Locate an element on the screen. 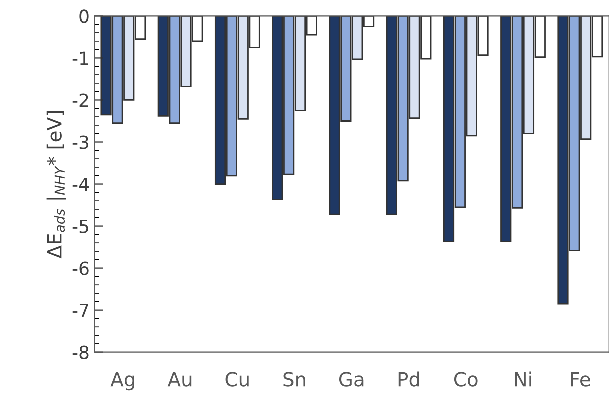 This screenshot has height=405, width=612. x-tick-label: Ni is located at coordinates (523, 379).